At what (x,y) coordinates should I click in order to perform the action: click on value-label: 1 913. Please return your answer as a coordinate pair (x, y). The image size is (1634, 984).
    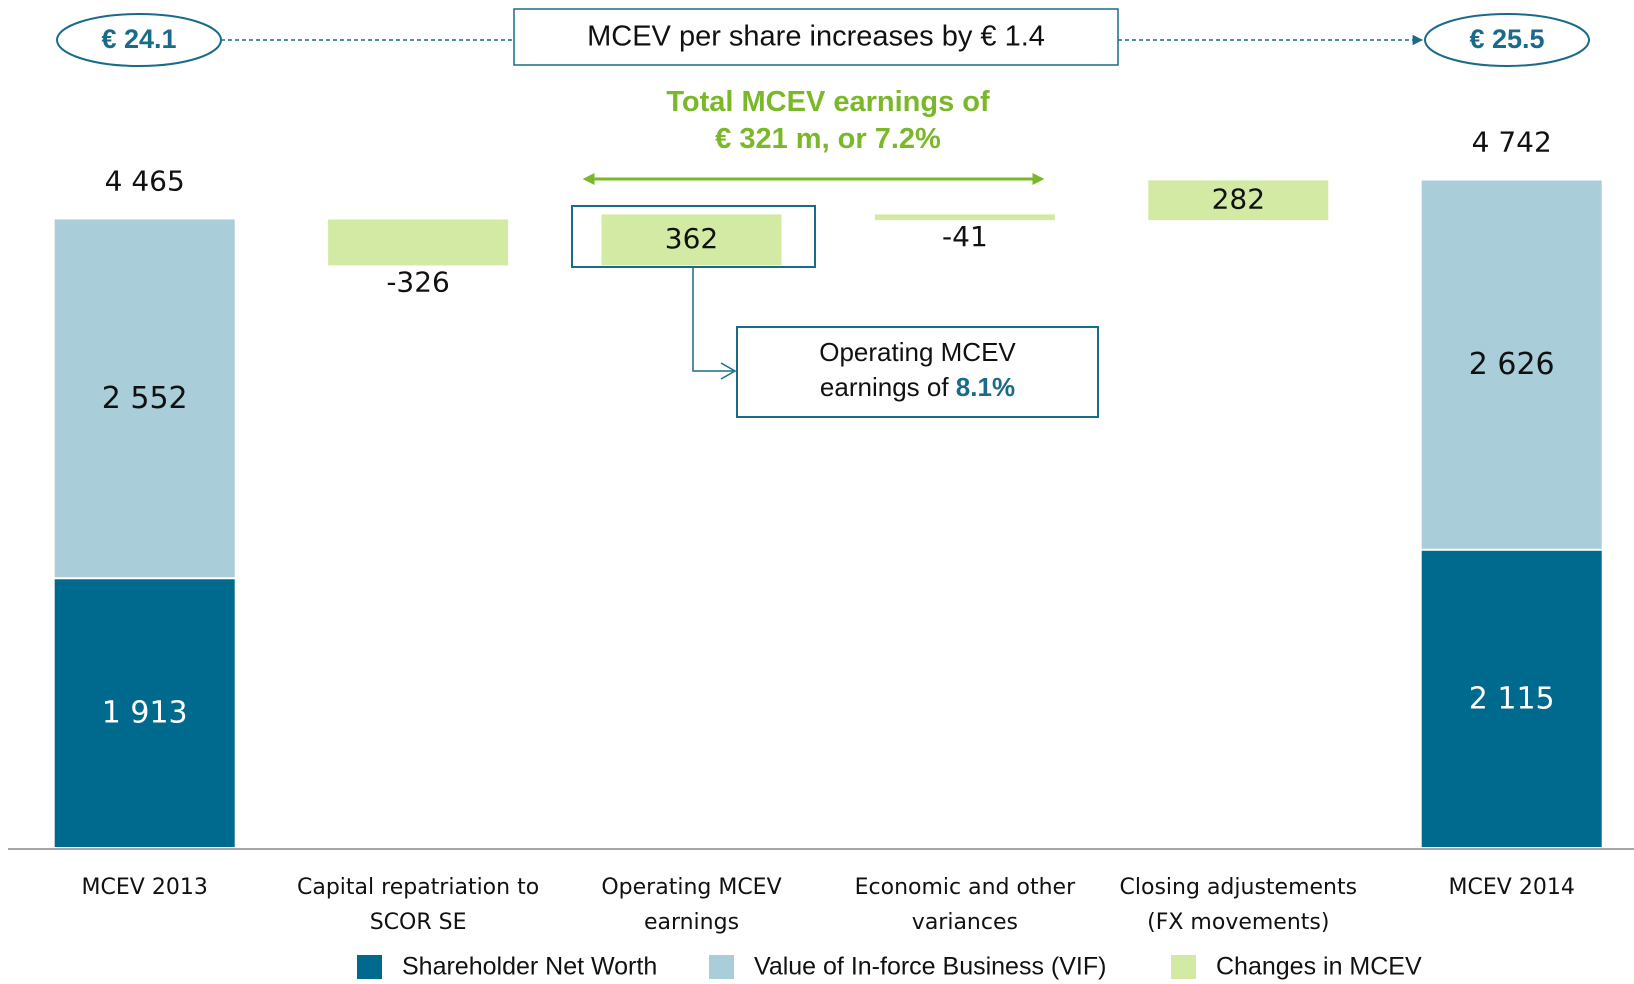
    Looking at the image, I should click on (145, 713).